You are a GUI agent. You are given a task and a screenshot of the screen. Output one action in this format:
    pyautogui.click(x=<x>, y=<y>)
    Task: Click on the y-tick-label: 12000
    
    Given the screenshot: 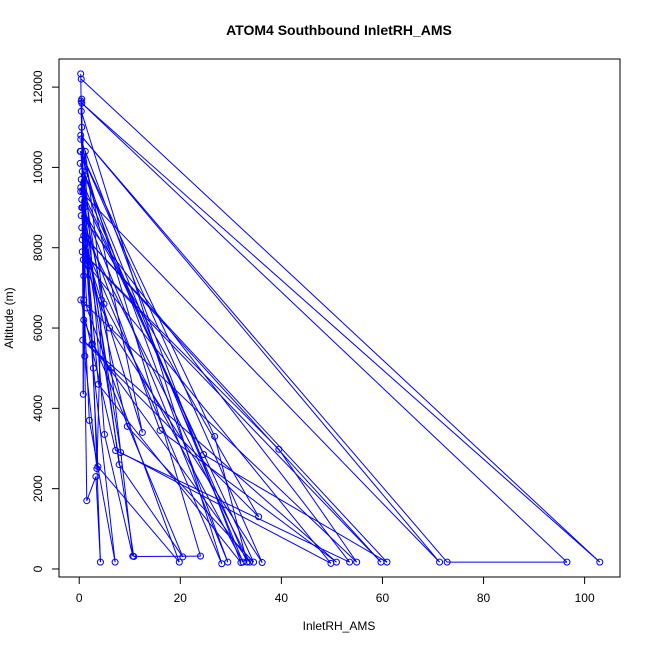 What is the action you would take?
    pyautogui.click(x=38, y=87)
    